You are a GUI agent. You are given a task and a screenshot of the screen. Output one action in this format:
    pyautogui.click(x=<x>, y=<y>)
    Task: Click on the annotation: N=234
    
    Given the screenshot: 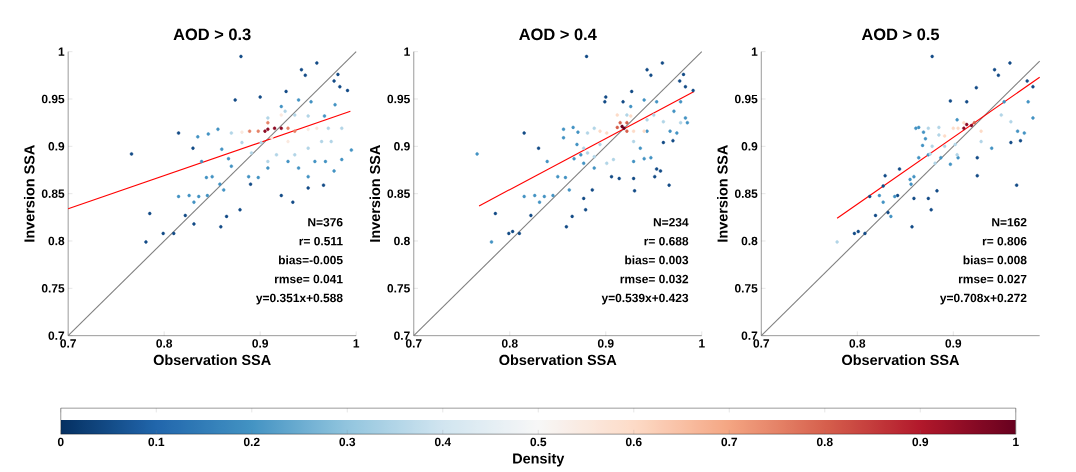 What is the action you would take?
    pyautogui.click(x=671, y=222)
    